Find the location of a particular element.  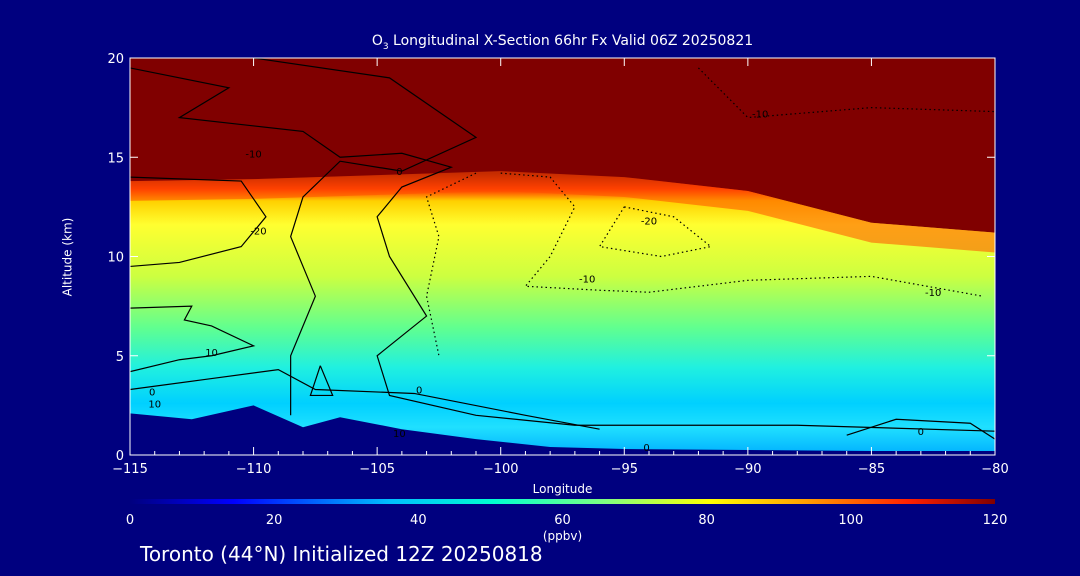

y-tick-label: 0 is located at coordinates (120, 456).